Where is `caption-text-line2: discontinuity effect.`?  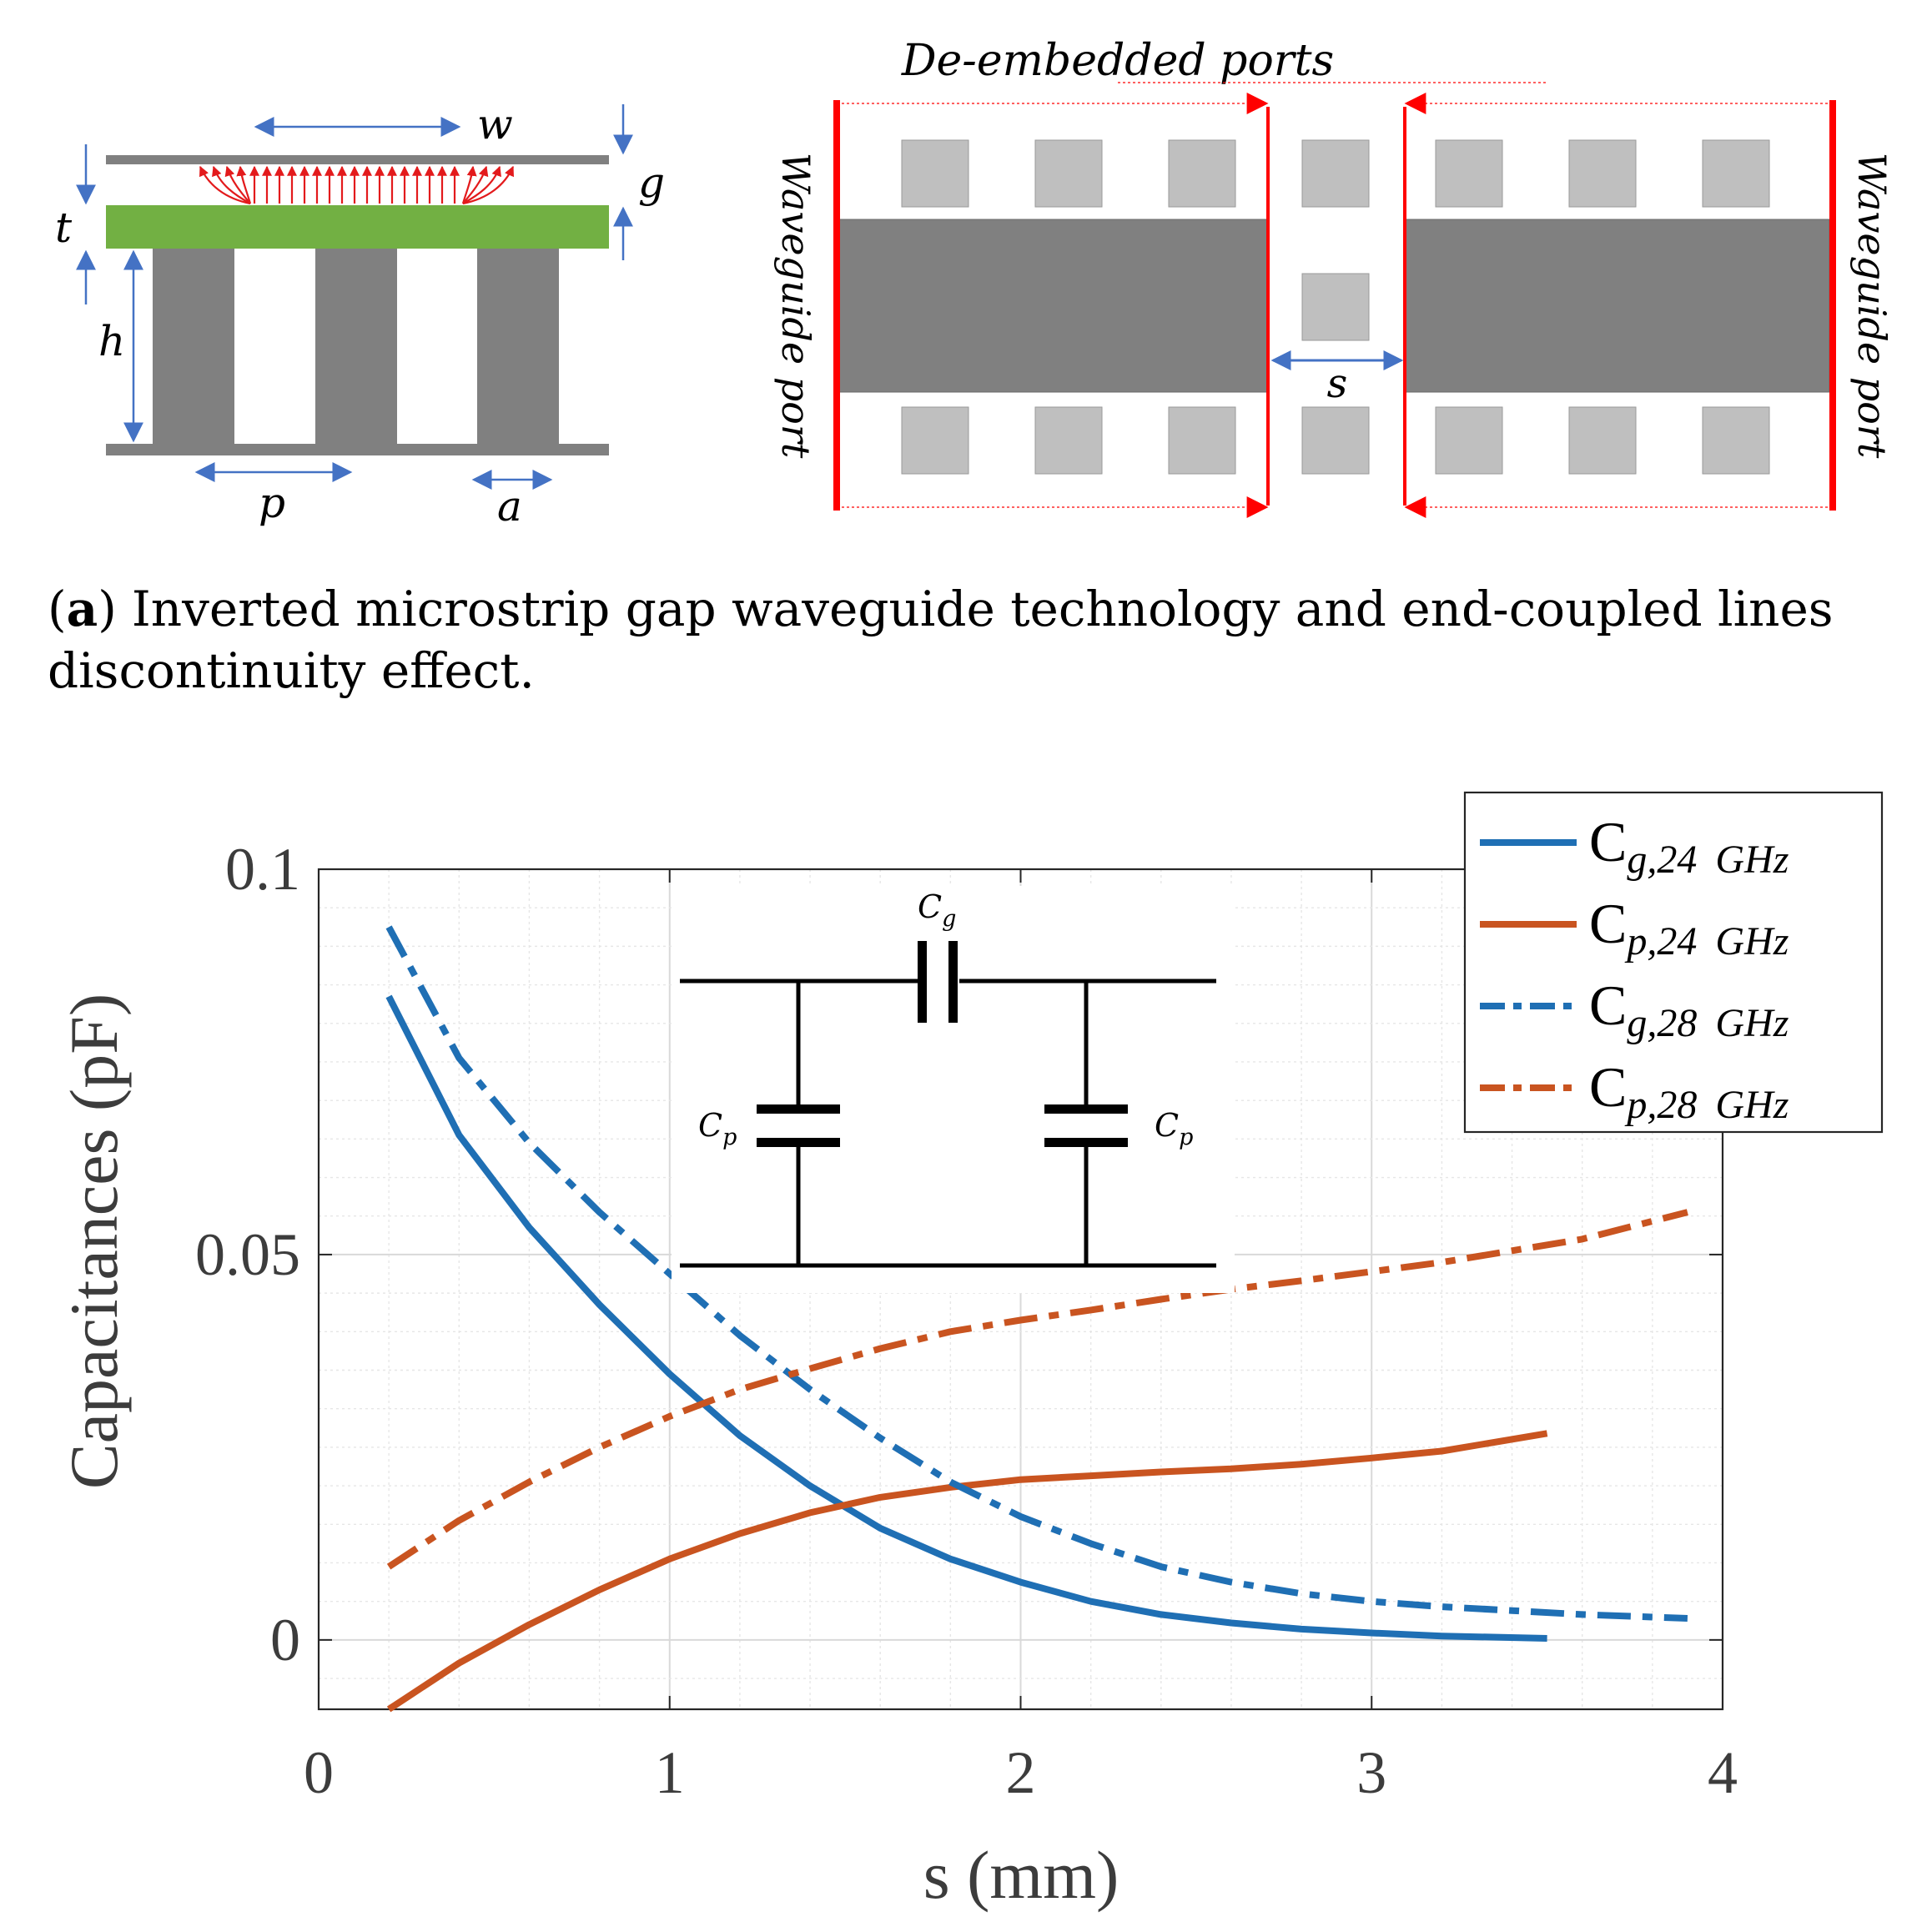
caption-text-line2: discontinuity effect. is located at coordinates (291, 670).